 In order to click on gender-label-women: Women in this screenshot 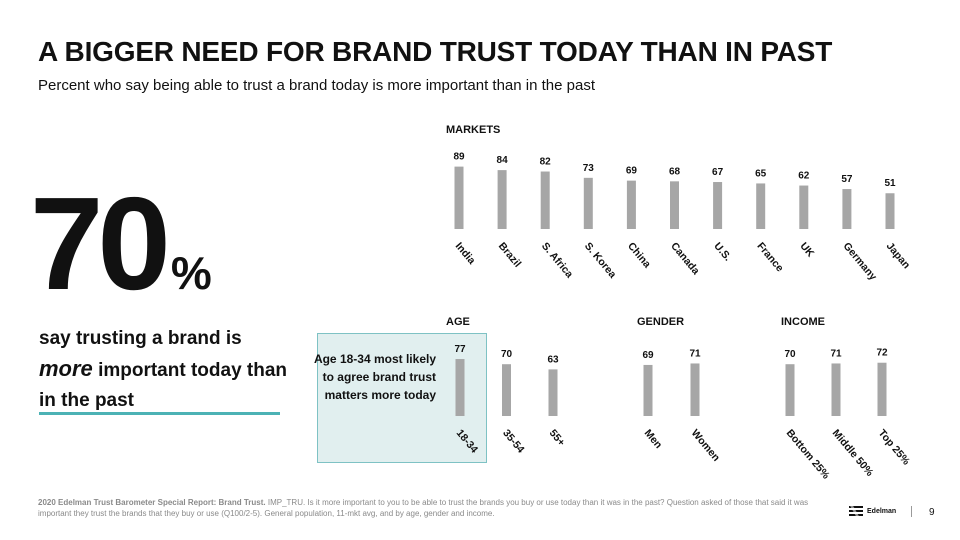, I will do `click(705, 445)`.